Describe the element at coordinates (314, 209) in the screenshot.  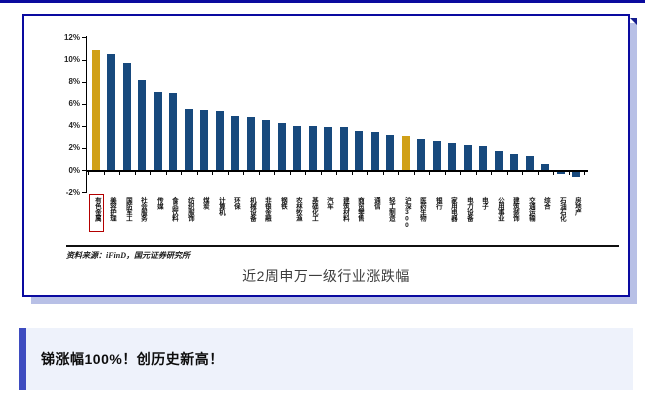
I see `x-axis-category-label: 基础化工` at that location.